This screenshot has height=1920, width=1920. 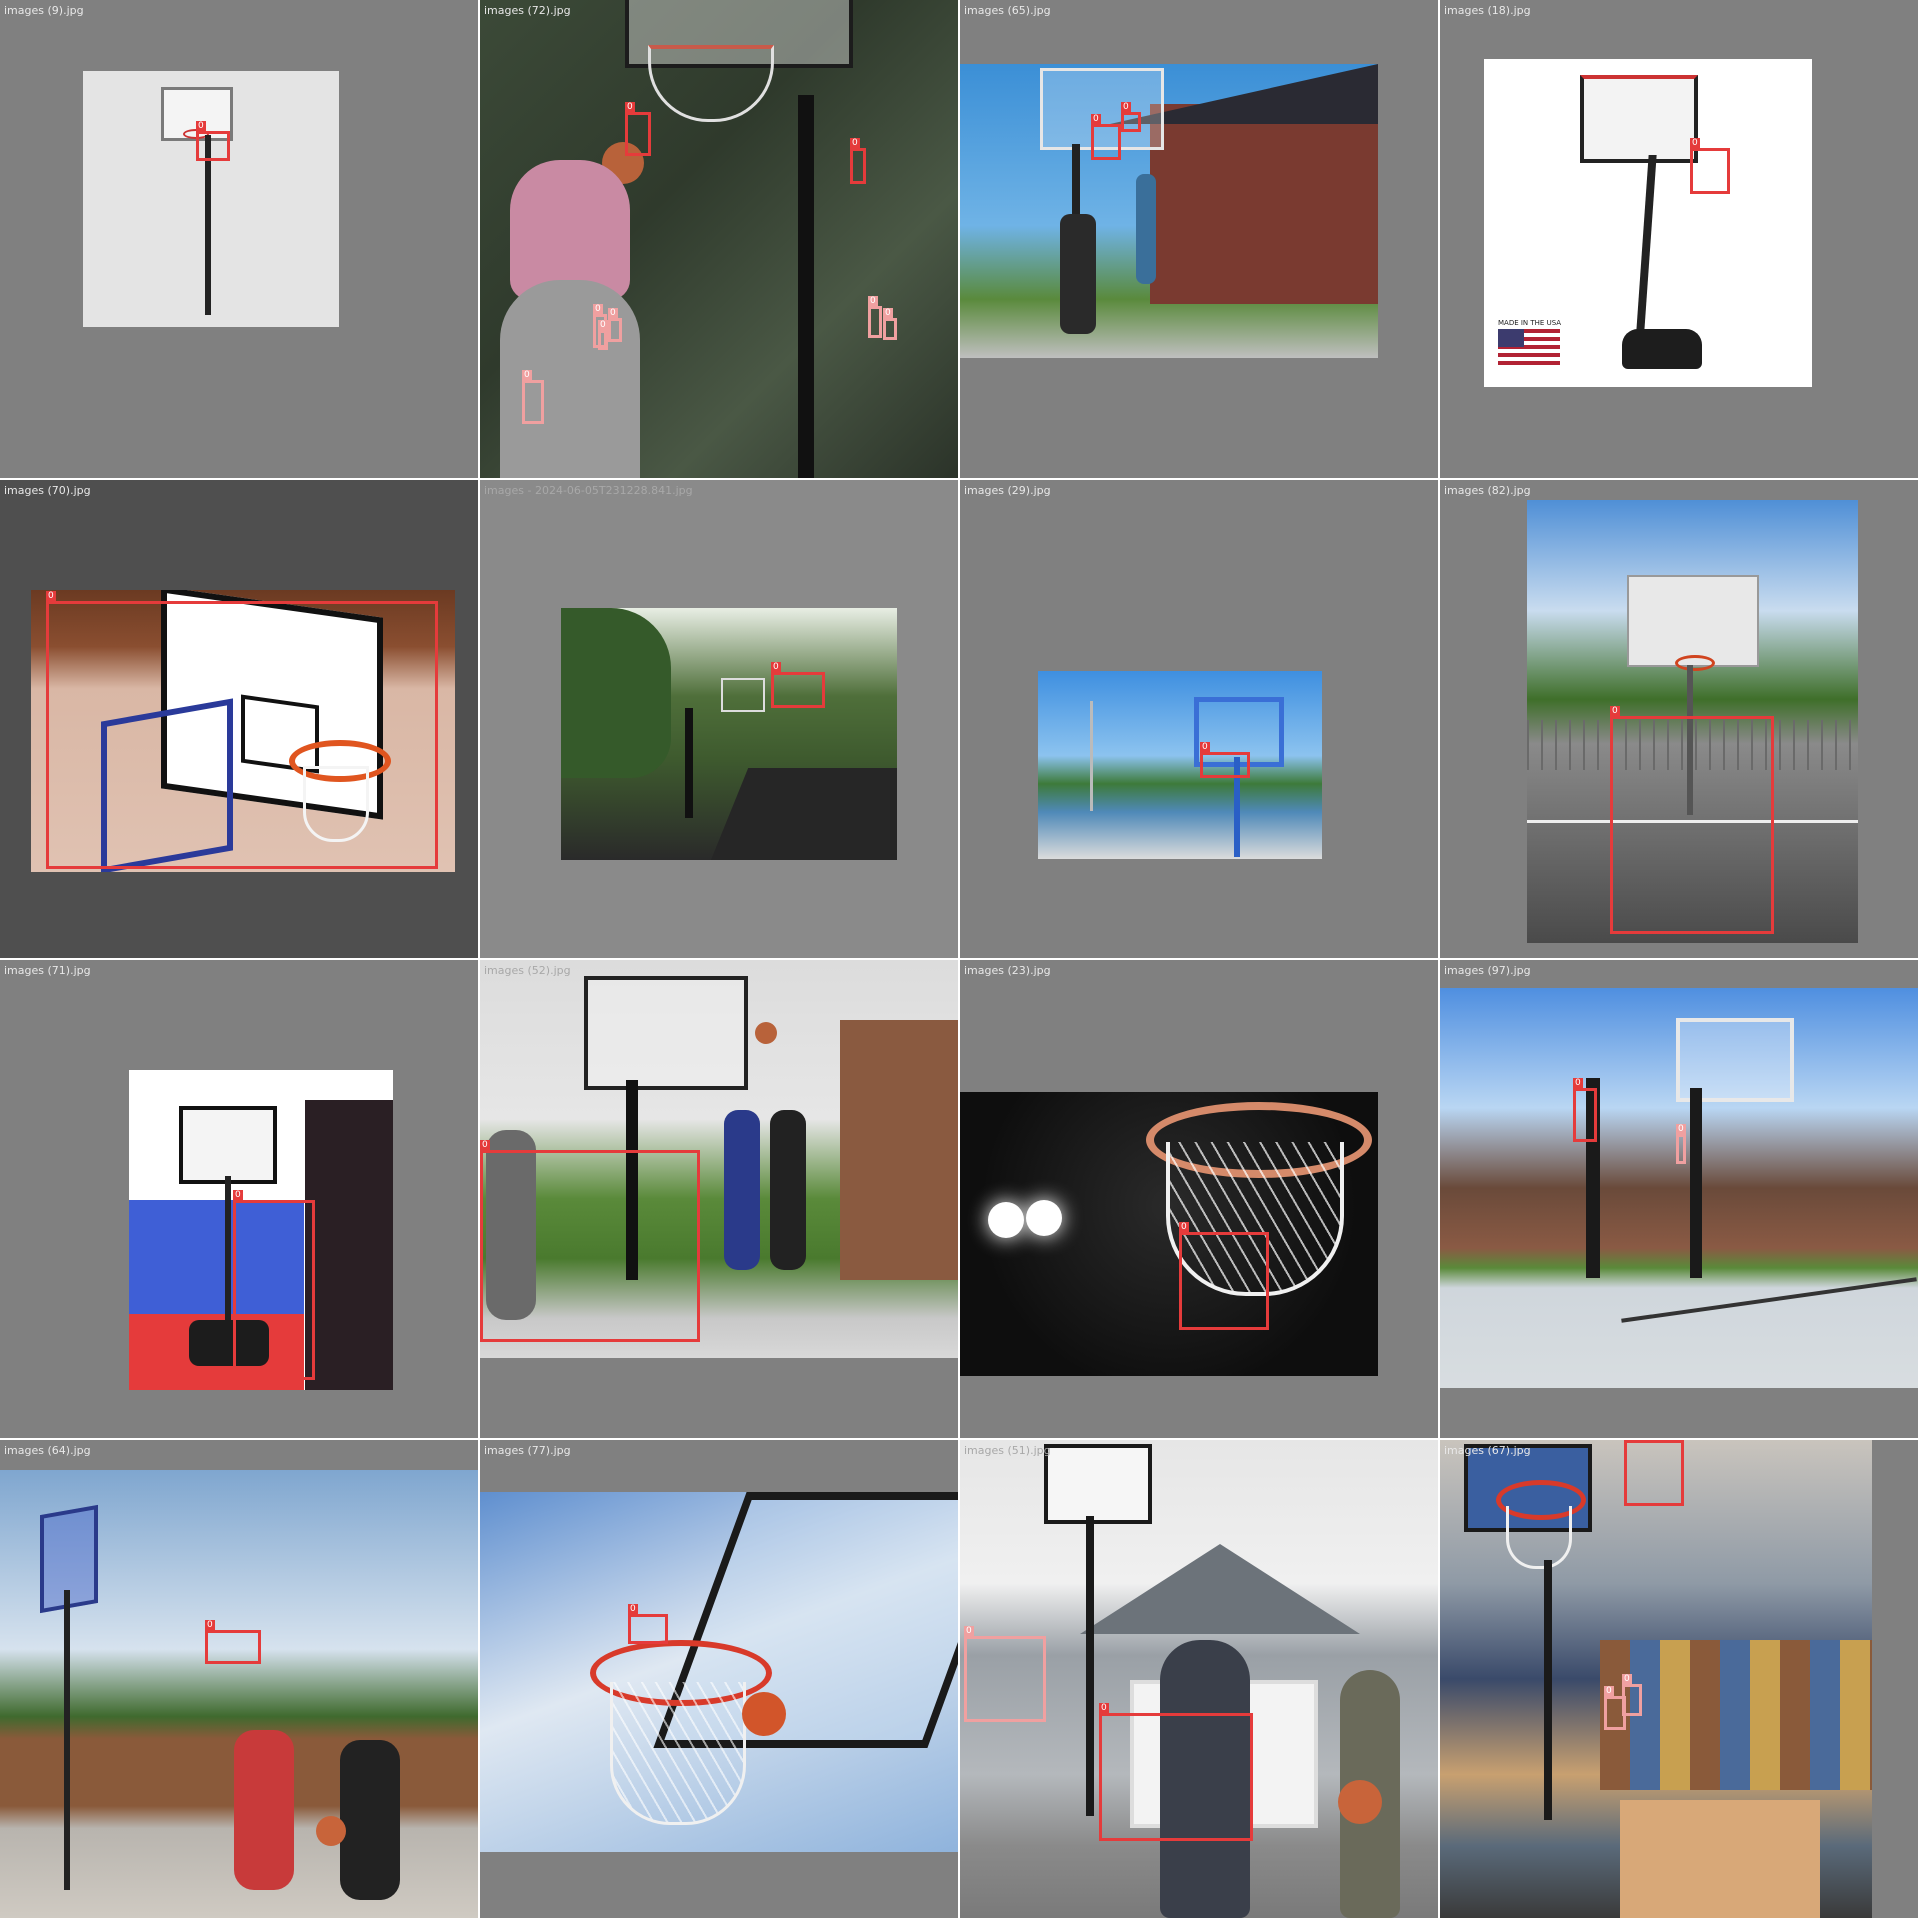 I want to click on tile-filename: images (9).jpg, so click(x=44, y=10).